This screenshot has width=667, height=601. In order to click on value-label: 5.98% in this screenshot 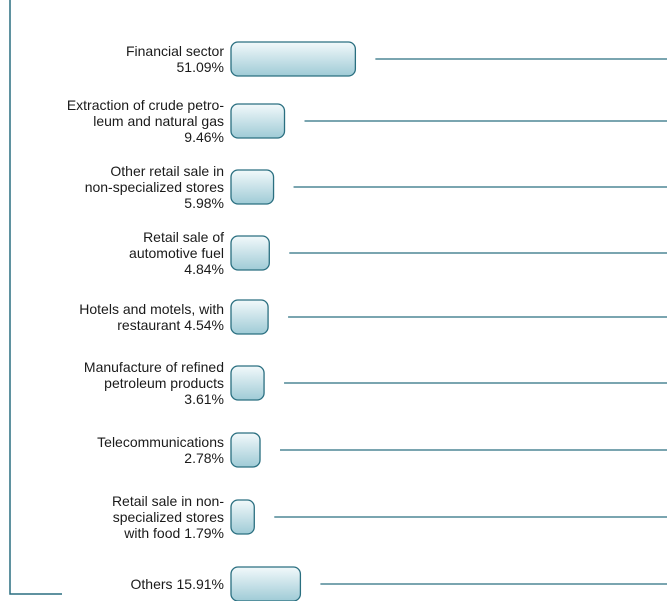, I will do `click(204, 203)`.